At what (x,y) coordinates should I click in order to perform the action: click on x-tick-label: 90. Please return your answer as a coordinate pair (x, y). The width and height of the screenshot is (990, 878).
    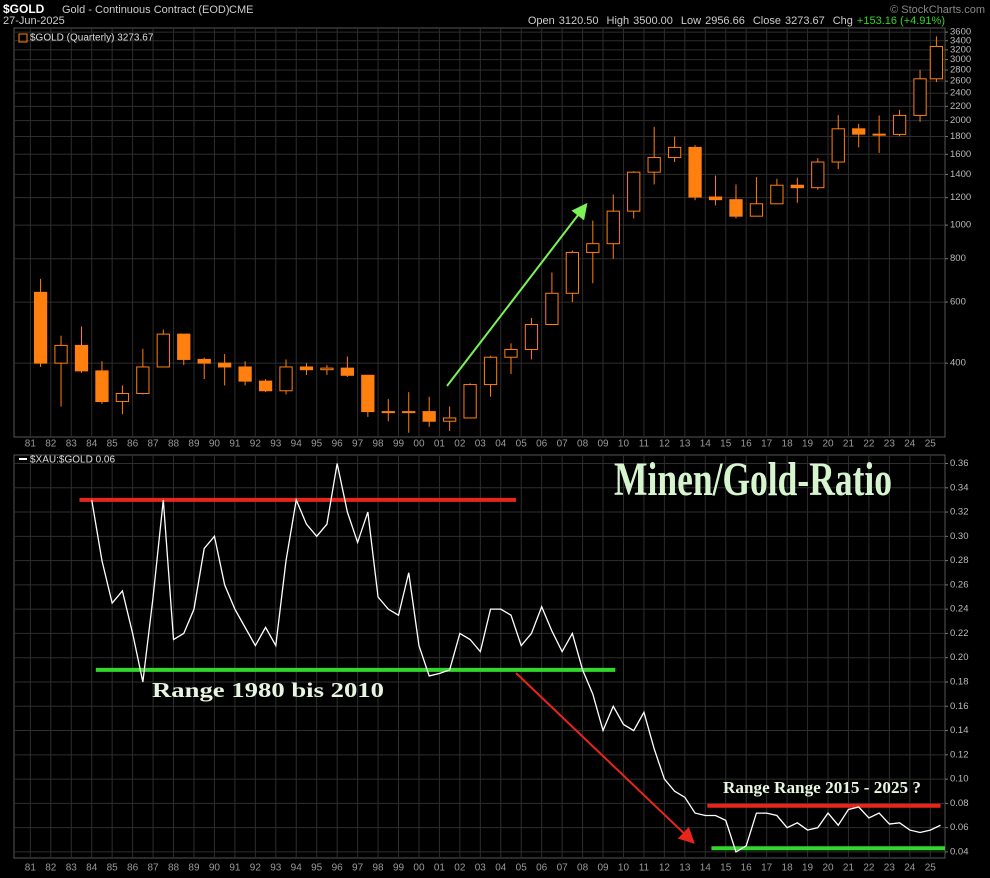
    Looking at the image, I should click on (215, 444).